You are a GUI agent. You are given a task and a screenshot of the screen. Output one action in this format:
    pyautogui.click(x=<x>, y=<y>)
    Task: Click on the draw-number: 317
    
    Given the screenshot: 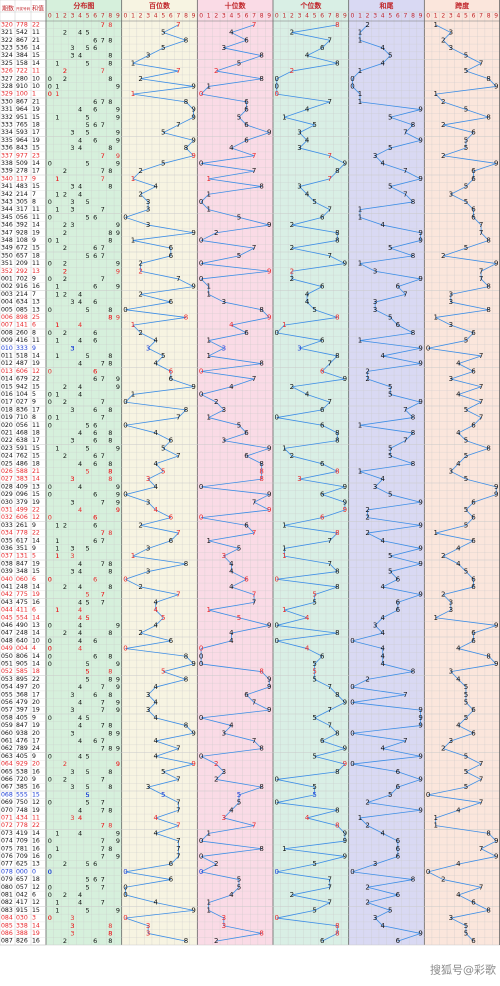 What is the action you would take?
    pyautogui.click(x=22, y=209)
    